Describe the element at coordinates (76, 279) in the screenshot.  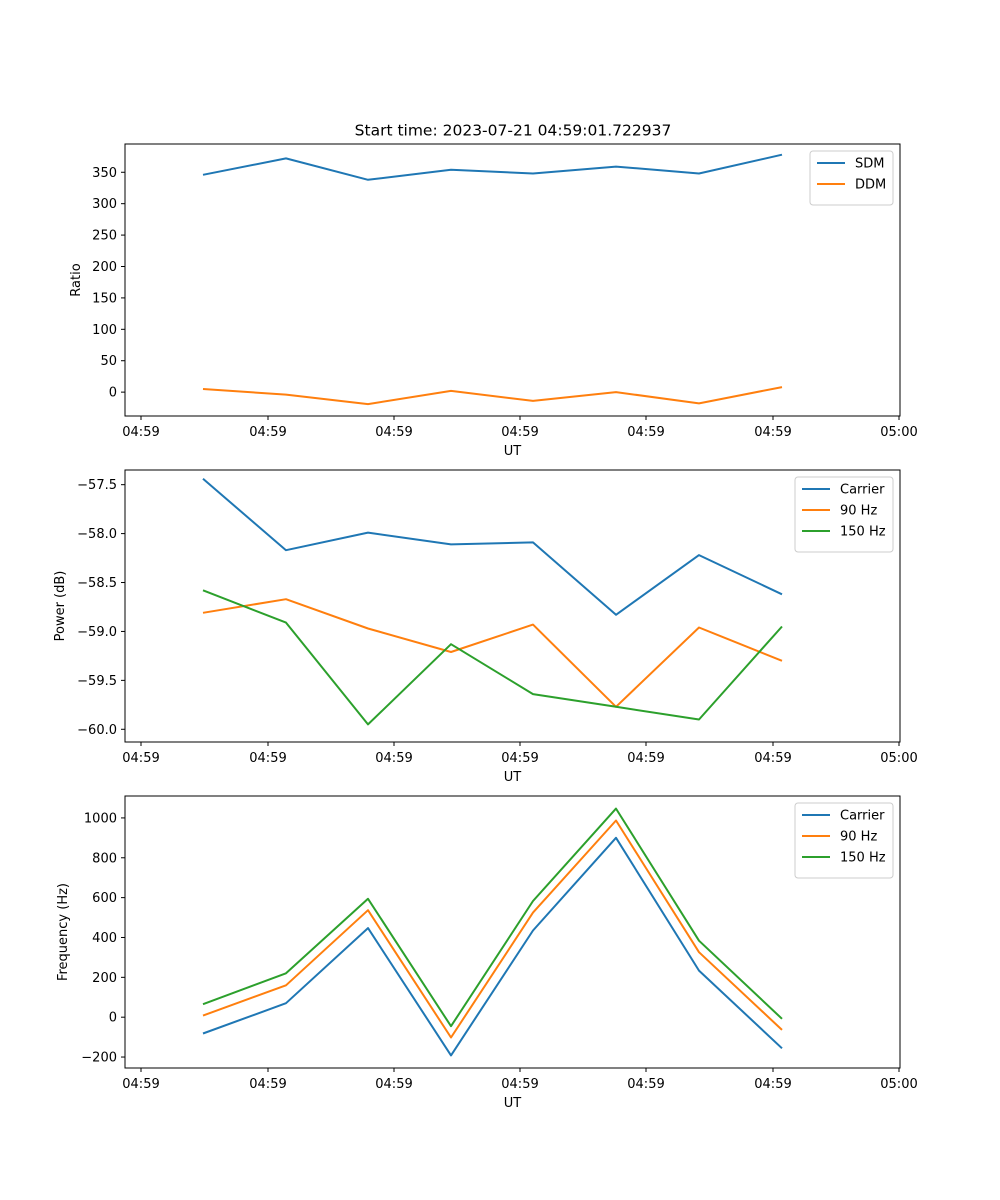
I see `y-axis-label: Ratio` at that location.